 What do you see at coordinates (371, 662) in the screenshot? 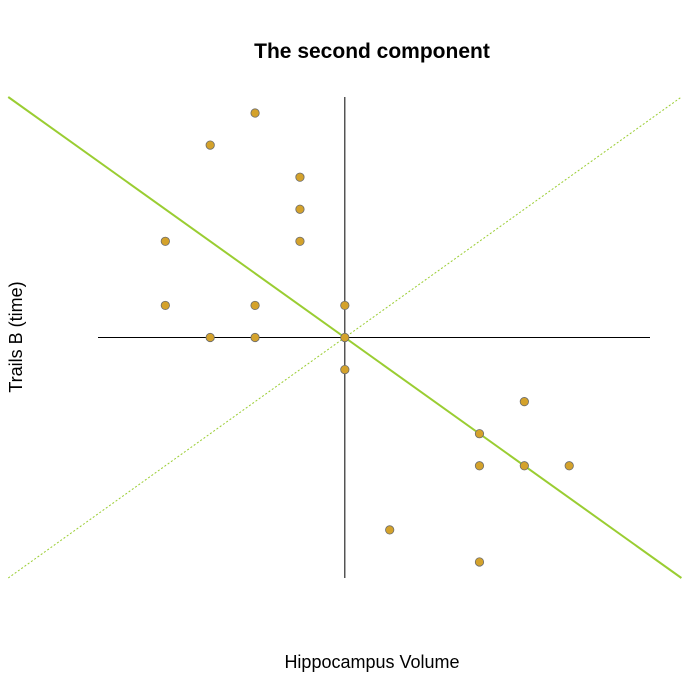
I see `x-axis-label: Hippocampus Volume` at bounding box center [371, 662].